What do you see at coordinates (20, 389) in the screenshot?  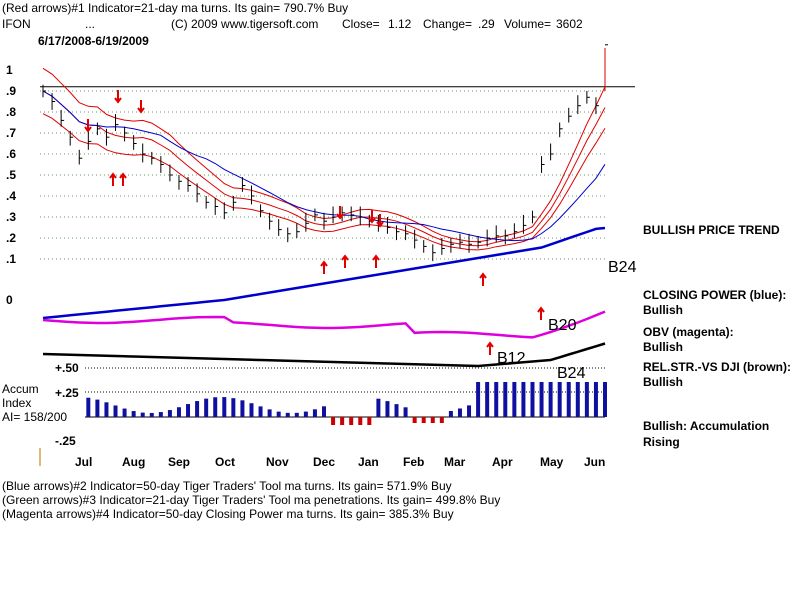 I see `accum-title-1: Accum` at bounding box center [20, 389].